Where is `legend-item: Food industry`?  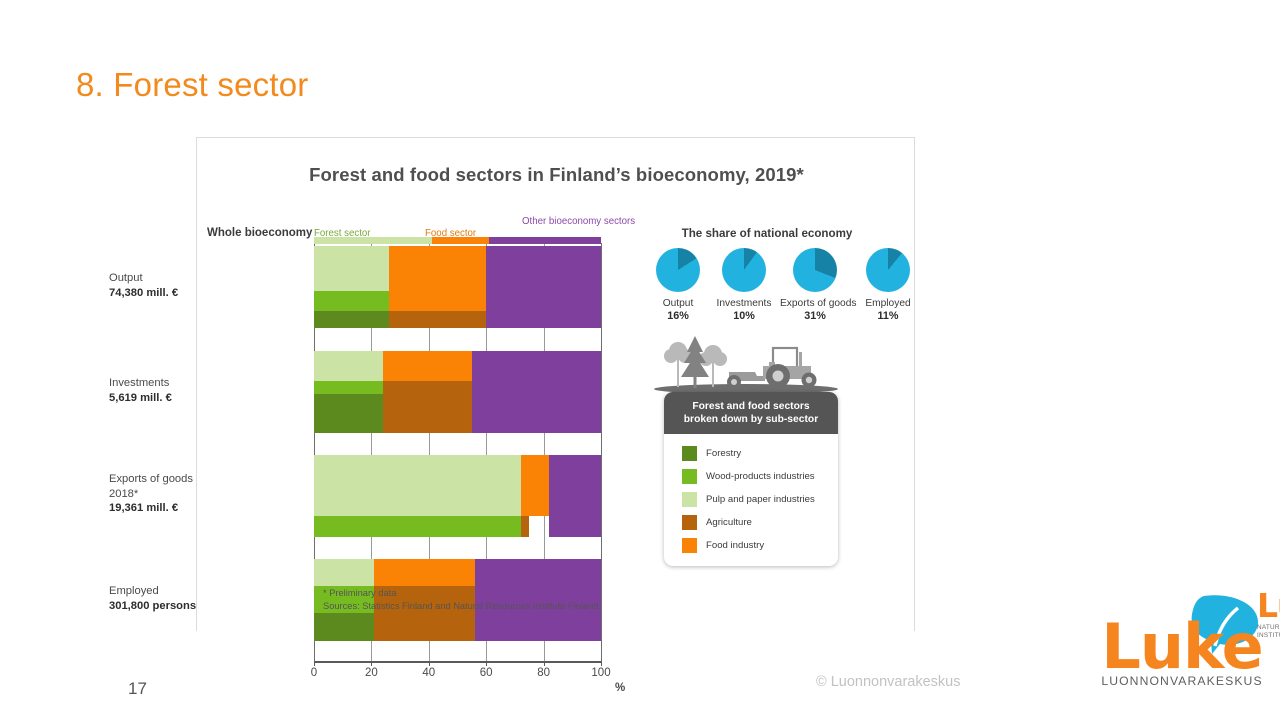 legend-item: Food industry is located at coordinates (751, 545).